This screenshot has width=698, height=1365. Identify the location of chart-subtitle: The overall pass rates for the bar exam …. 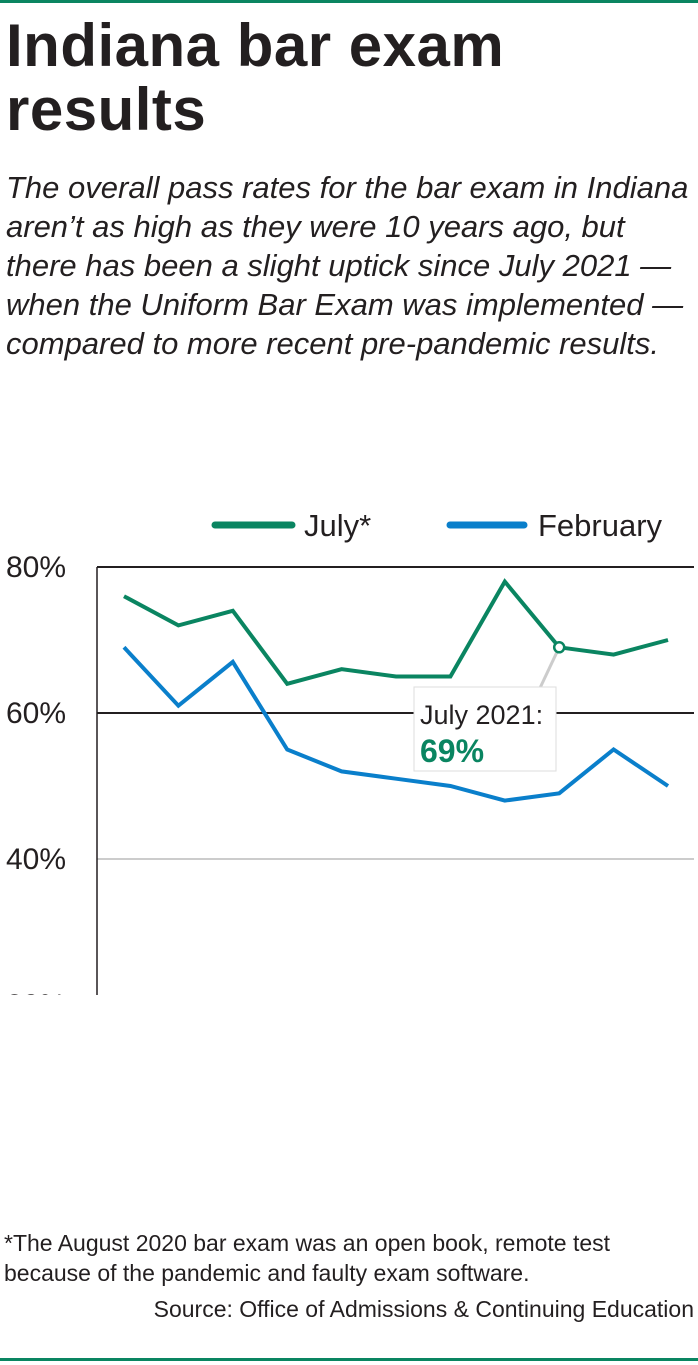
(347, 265).